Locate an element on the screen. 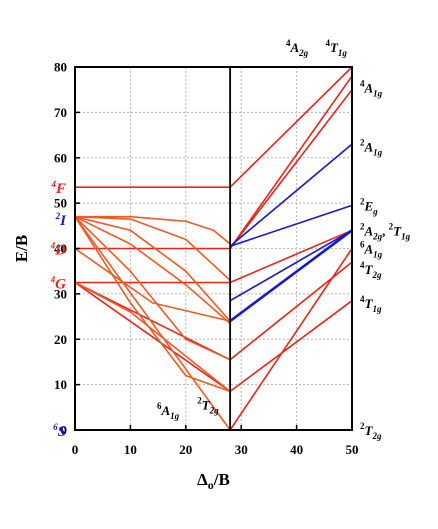  right-term-label: 4T2g is located at coordinates (371, 270).